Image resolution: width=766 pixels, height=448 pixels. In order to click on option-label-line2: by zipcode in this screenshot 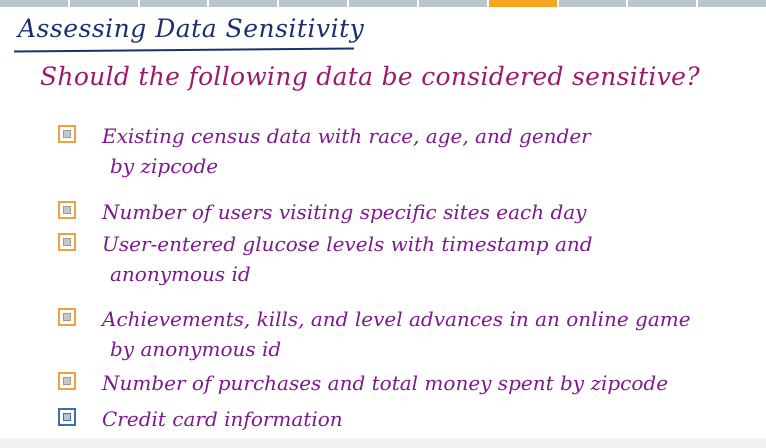, I will do `click(164, 166)`.